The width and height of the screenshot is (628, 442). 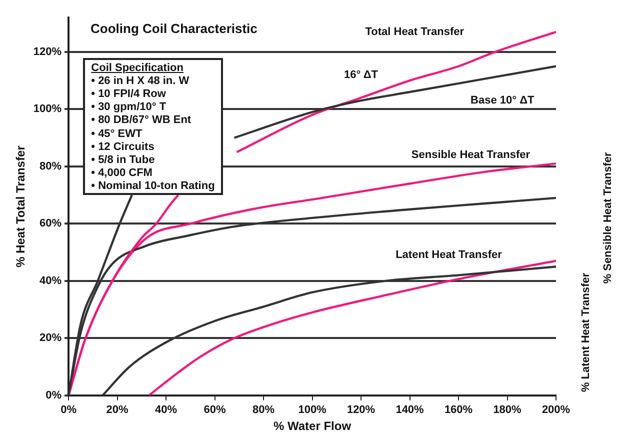 What do you see at coordinates (123, 161) in the screenshot?
I see `annotation: • 5/8 in Tube` at bounding box center [123, 161].